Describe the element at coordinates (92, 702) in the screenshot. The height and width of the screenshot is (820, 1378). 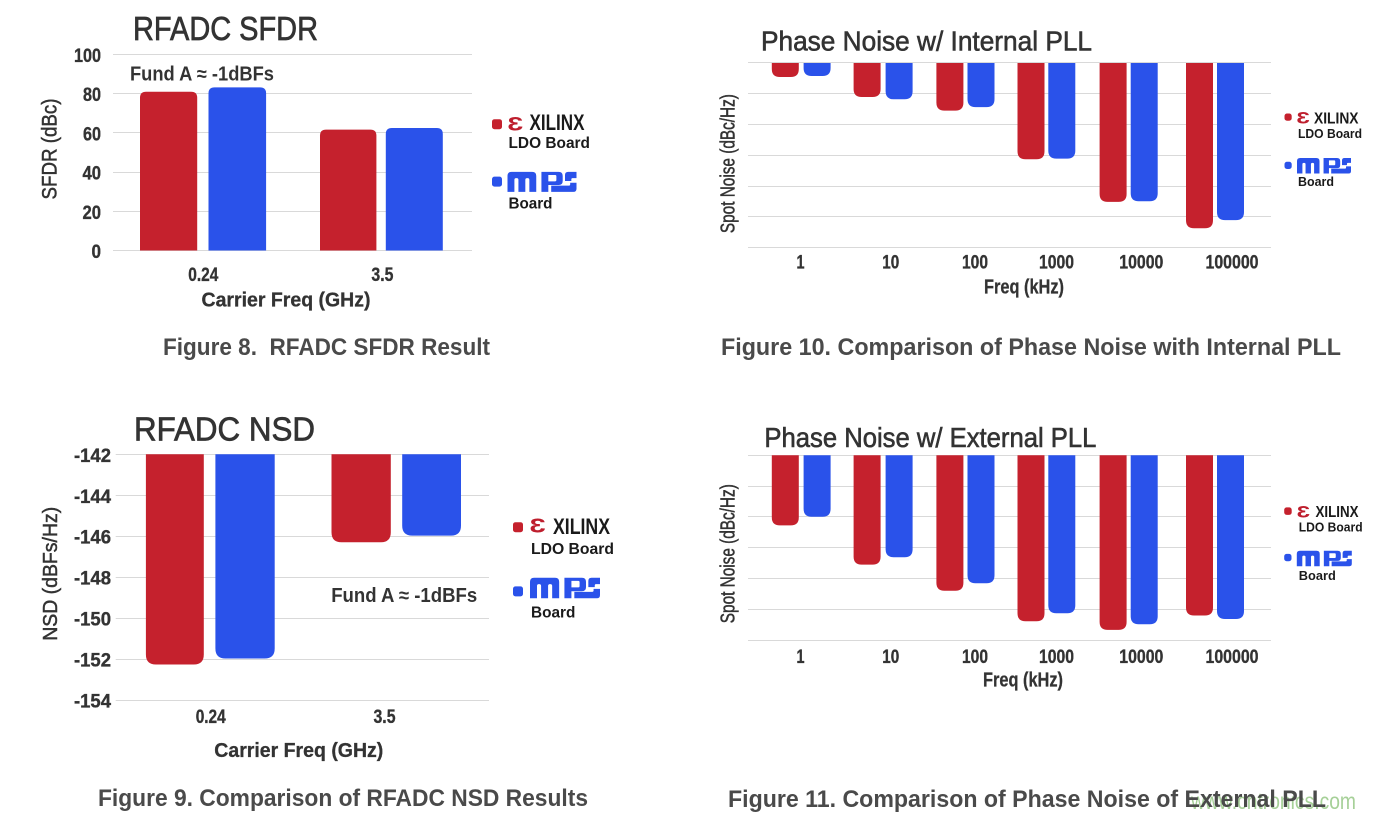
I see `svg-text: -154` at that location.